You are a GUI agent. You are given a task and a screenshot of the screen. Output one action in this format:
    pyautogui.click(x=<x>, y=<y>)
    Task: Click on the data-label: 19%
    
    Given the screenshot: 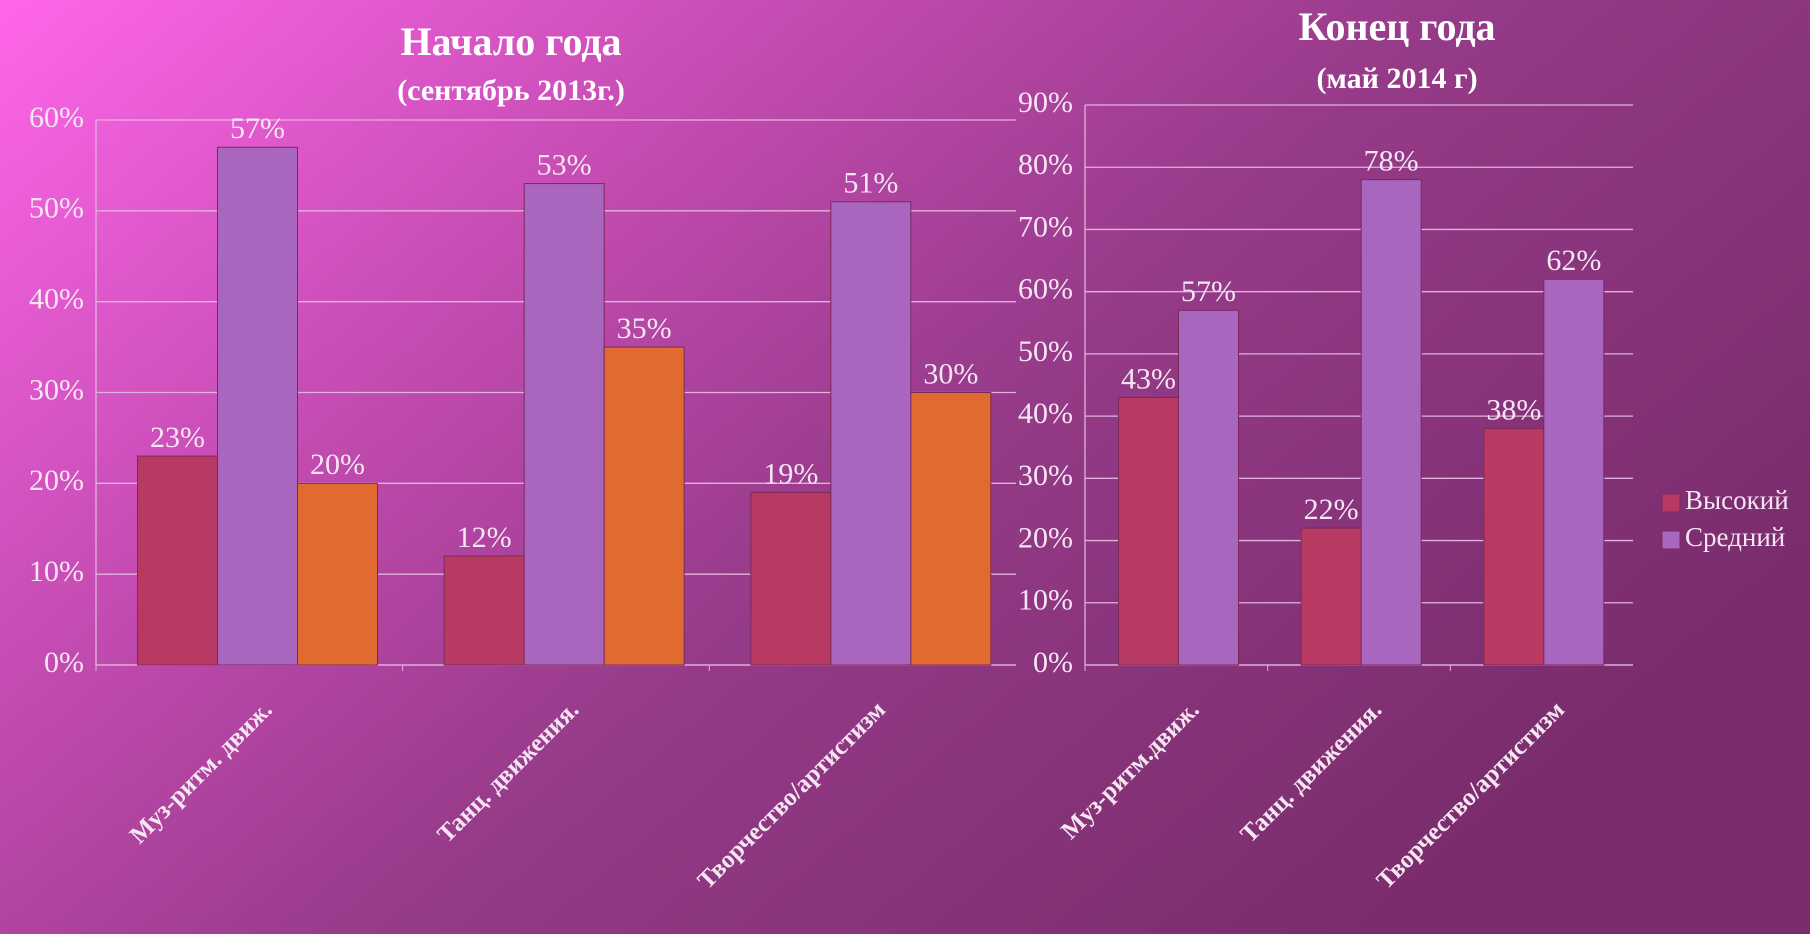 What is the action you would take?
    pyautogui.click(x=790, y=473)
    